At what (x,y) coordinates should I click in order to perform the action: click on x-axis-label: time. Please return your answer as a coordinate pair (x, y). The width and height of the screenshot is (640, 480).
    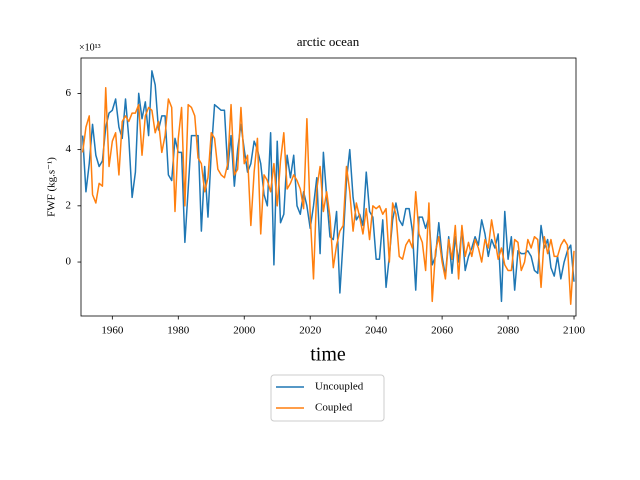
    Looking at the image, I should click on (328, 355).